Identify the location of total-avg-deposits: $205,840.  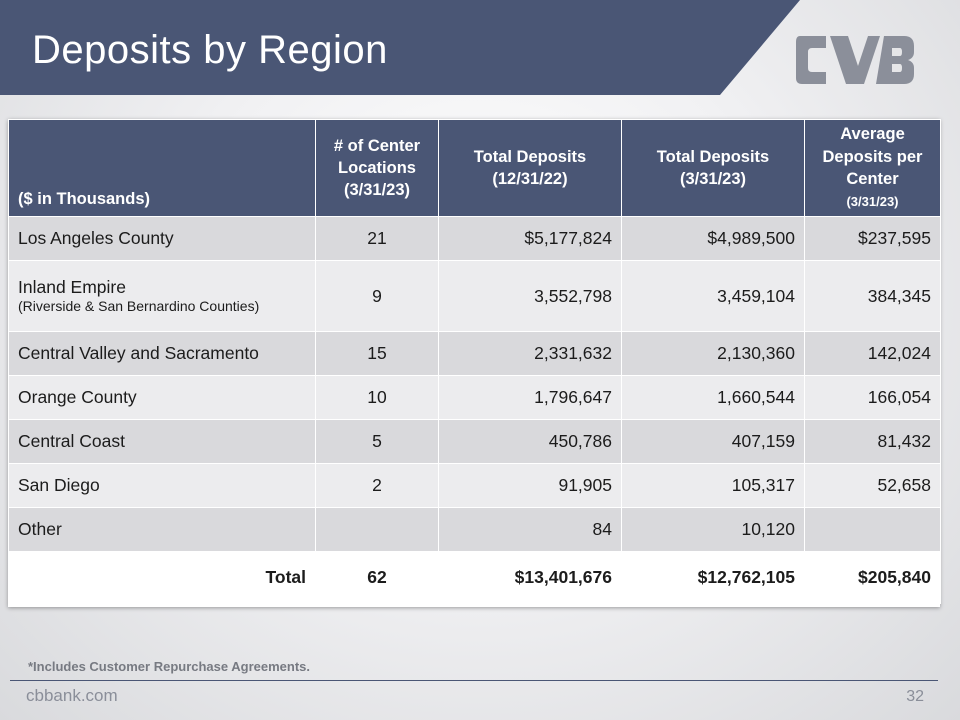
(872, 577).